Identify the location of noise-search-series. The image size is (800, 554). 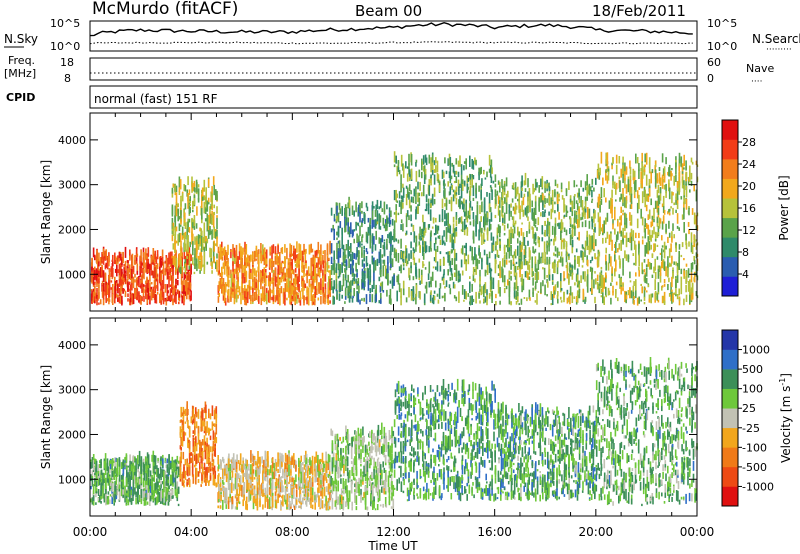
(391, 43).